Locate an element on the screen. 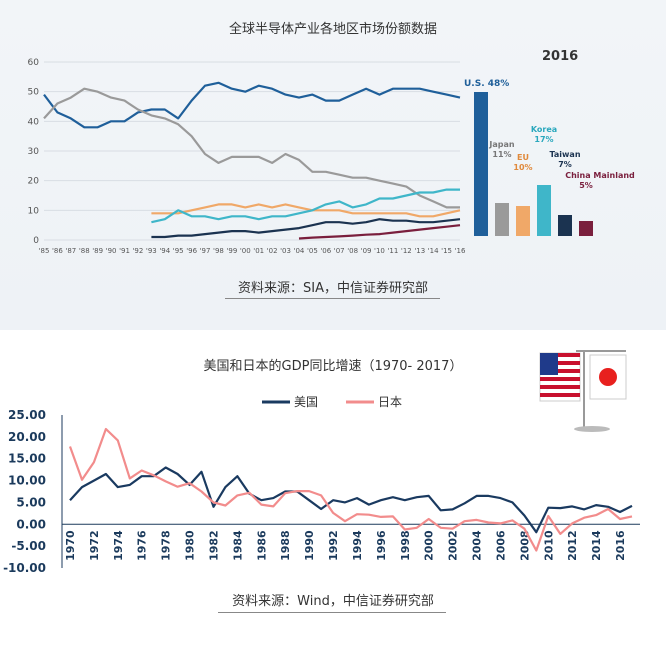 Image resolution: width=666 pixels, height=662 pixels. bar-label-name-eu: EU is located at coordinates (523, 157).